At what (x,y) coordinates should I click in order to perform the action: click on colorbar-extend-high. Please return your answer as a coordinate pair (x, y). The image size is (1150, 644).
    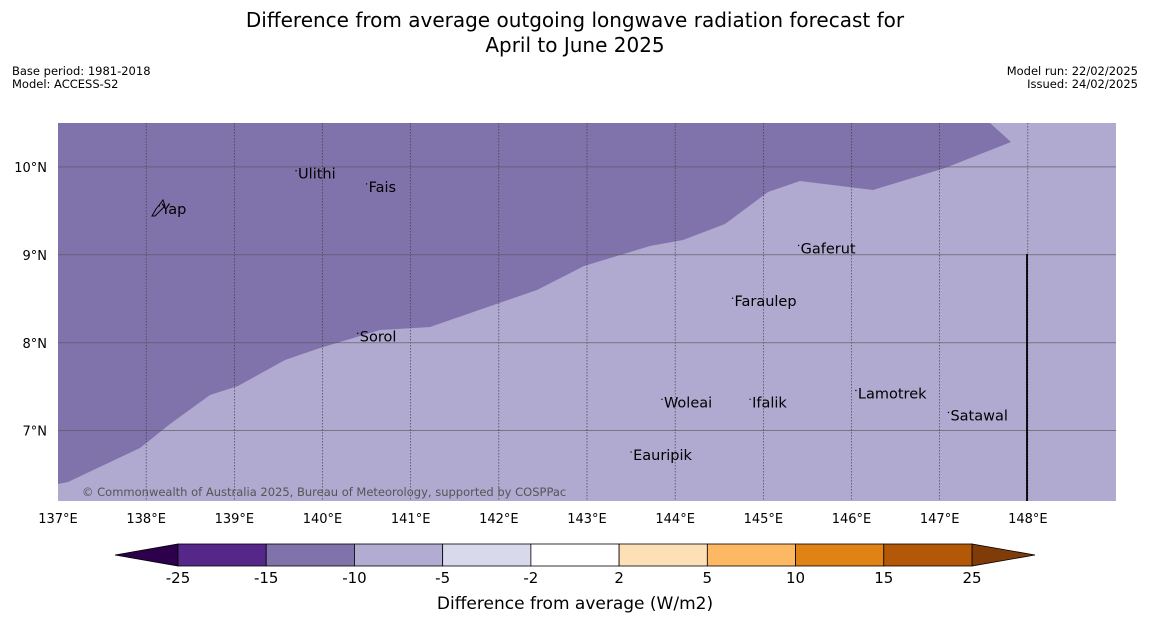
    Looking at the image, I should click on (1003, 555).